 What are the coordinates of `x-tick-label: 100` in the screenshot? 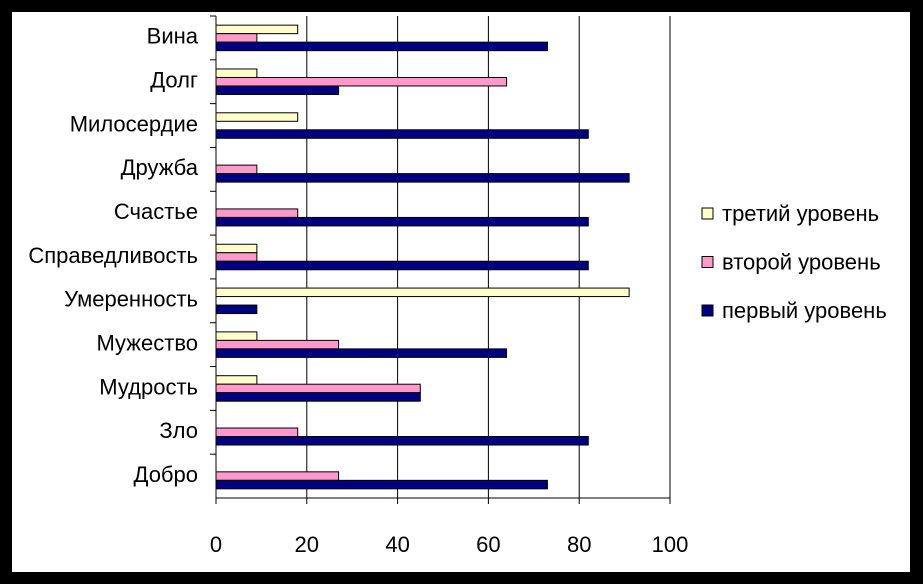 It's located at (670, 544).